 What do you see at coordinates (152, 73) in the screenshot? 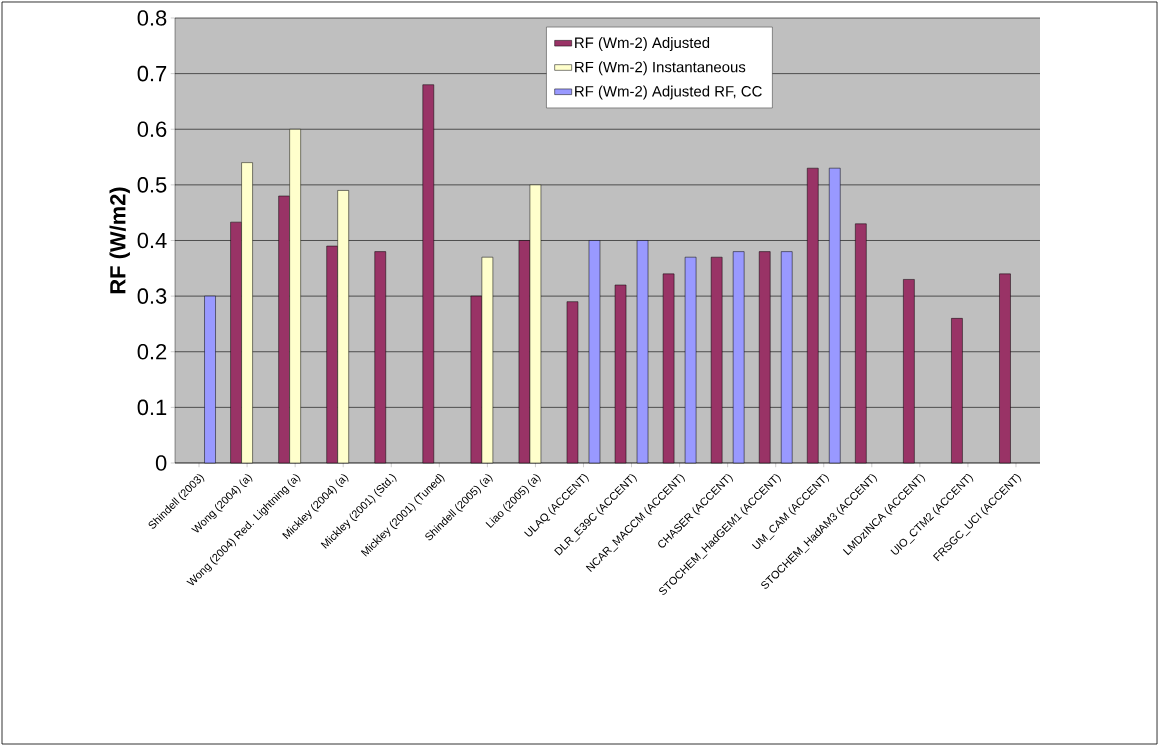
I see `y-tick-label: 0.7` at bounding box center [152, 73].